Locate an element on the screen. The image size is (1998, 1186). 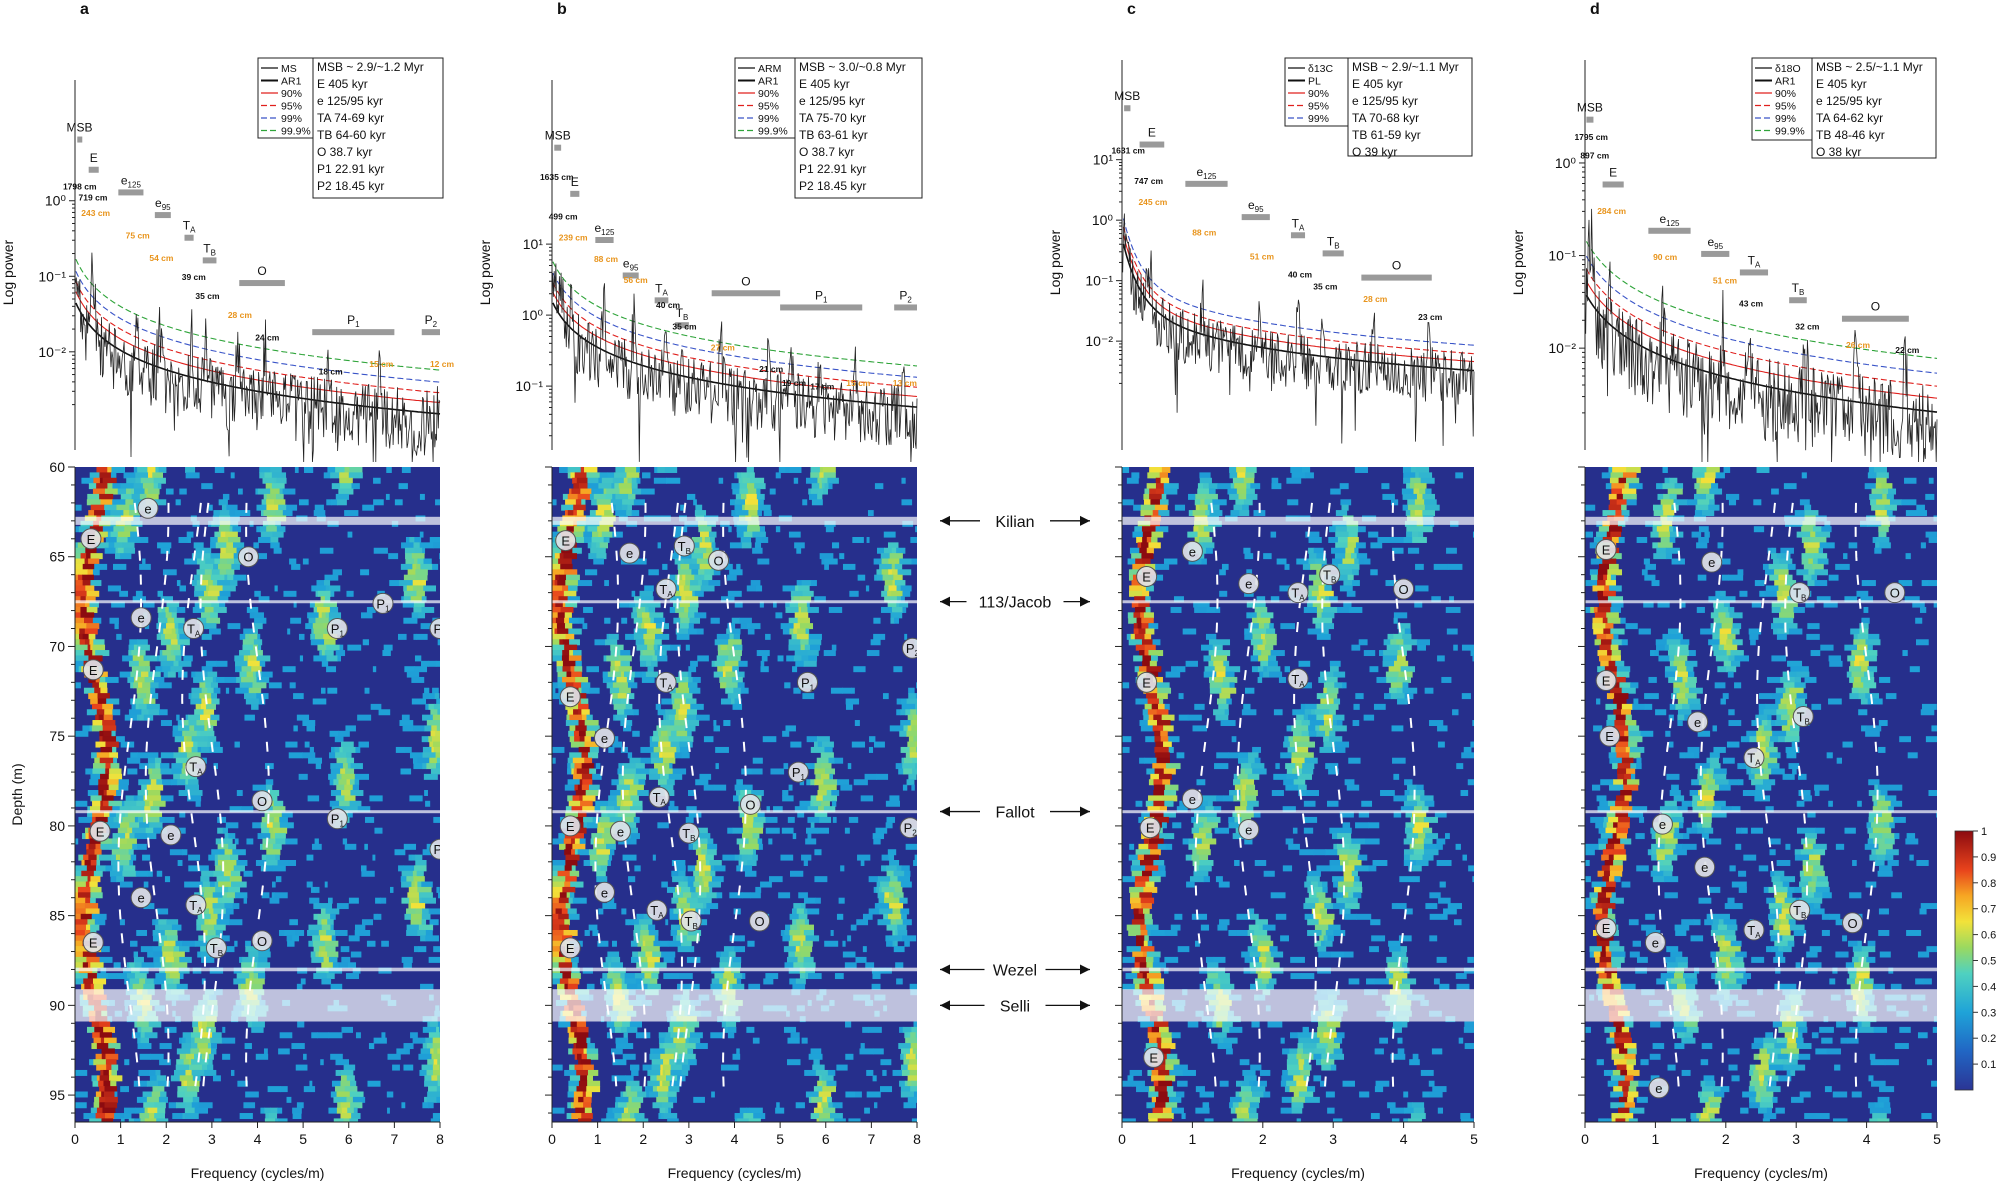
peak-label: 243 cm is located at coordinates (95, 213).